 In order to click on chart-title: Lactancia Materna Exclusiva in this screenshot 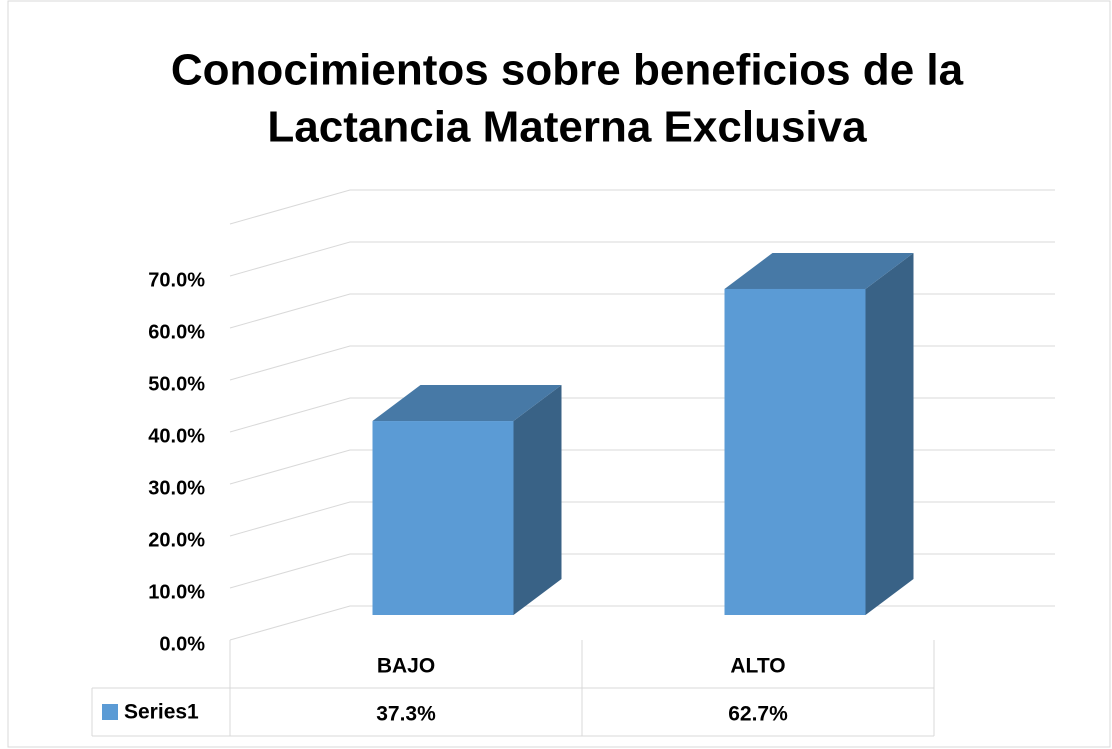, I will do `click(567, 127)`.